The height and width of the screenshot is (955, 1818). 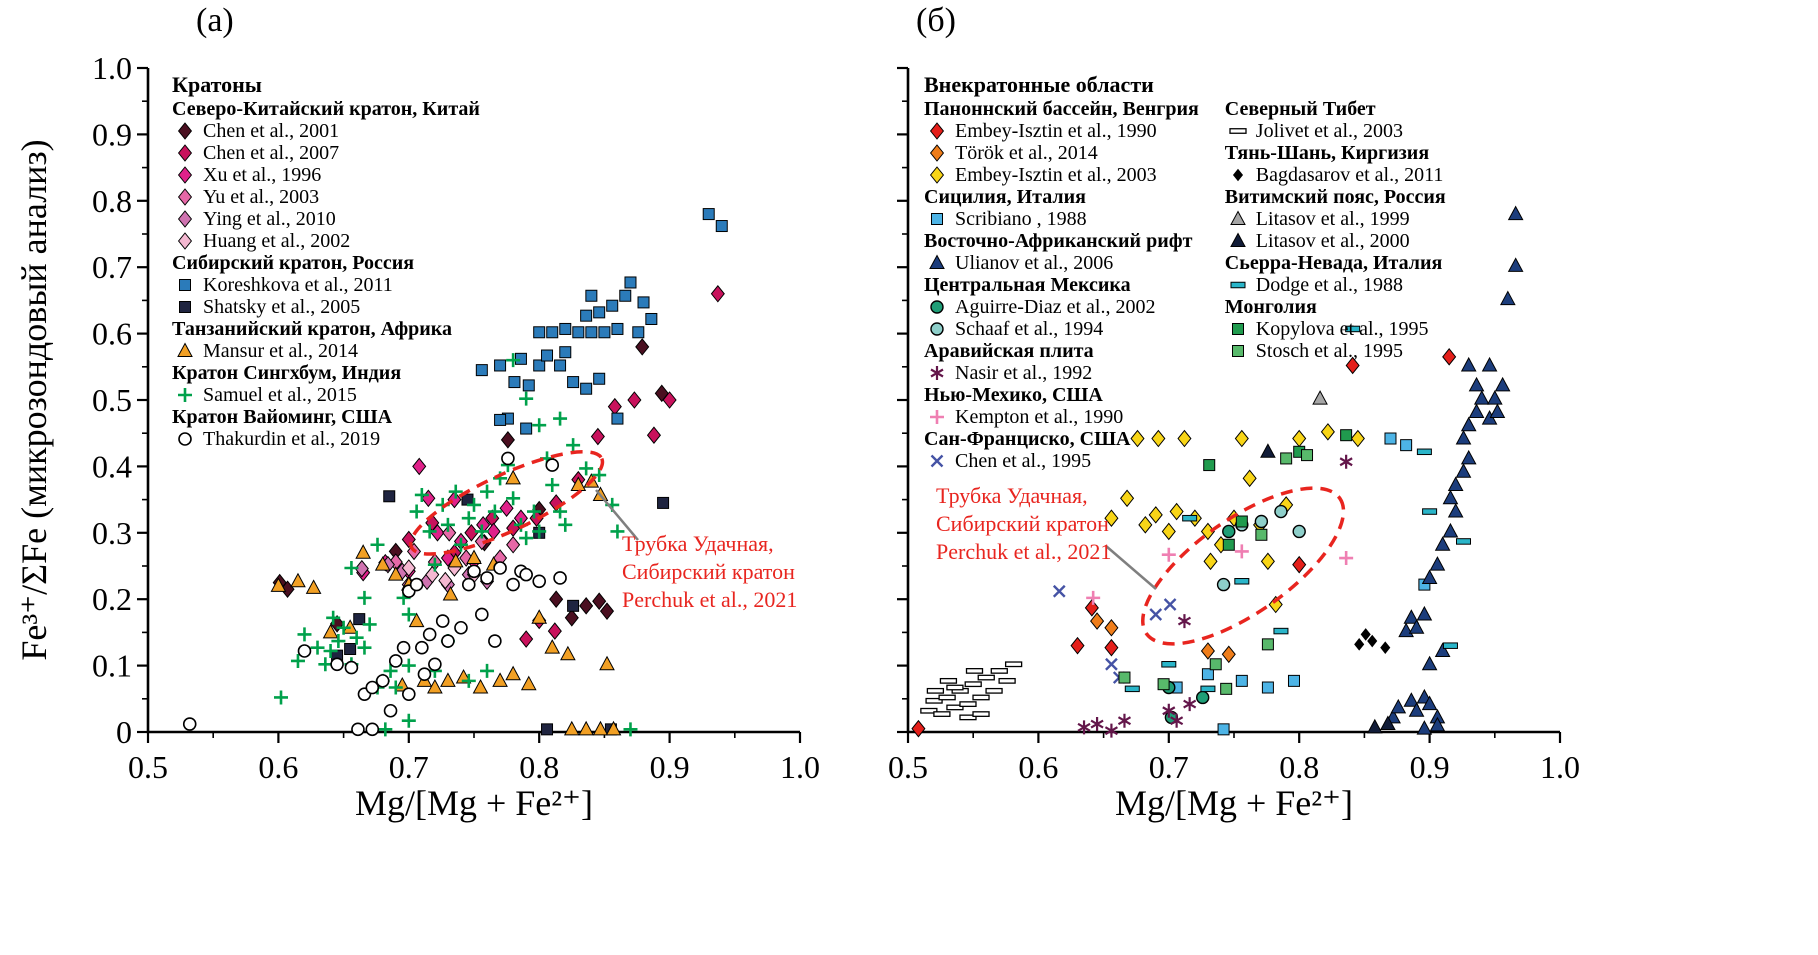 I want to click on legend-group-header: Восточно-Африканский рифт, so click(x=1058, y=241).